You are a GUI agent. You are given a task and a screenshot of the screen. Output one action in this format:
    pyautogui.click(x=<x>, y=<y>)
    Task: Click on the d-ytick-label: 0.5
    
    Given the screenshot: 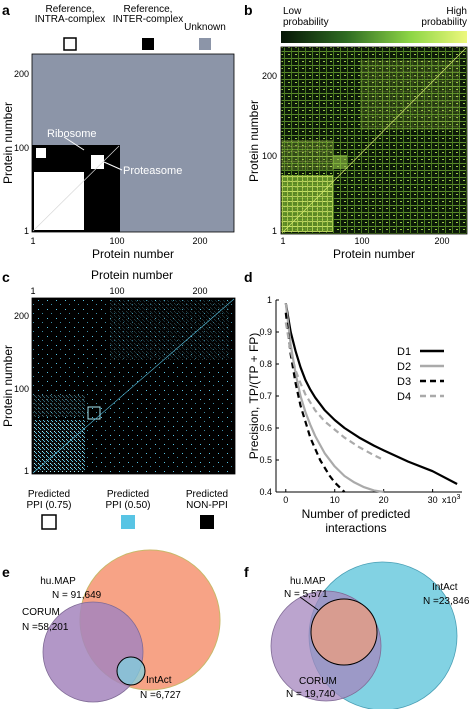 What is the action you would take?
    pyautogui.click(x=265, y=460)
    